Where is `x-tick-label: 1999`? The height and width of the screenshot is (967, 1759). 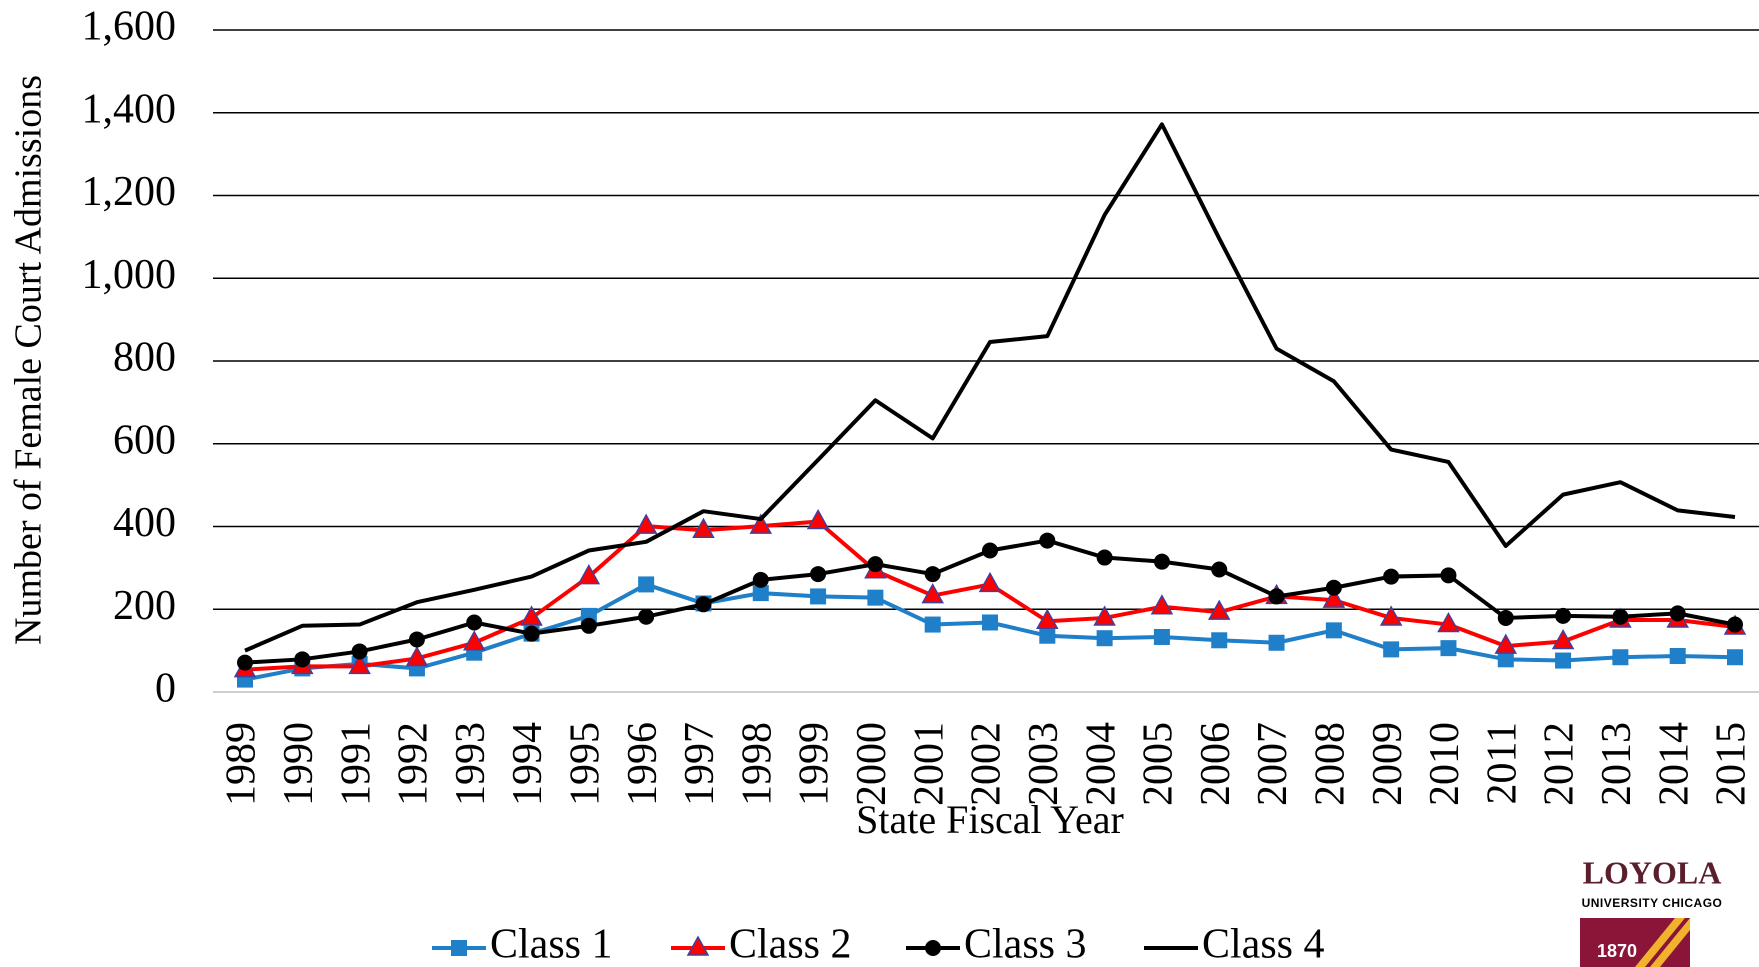 x-tick-label: 1999 is located at coordinates (815, 764).